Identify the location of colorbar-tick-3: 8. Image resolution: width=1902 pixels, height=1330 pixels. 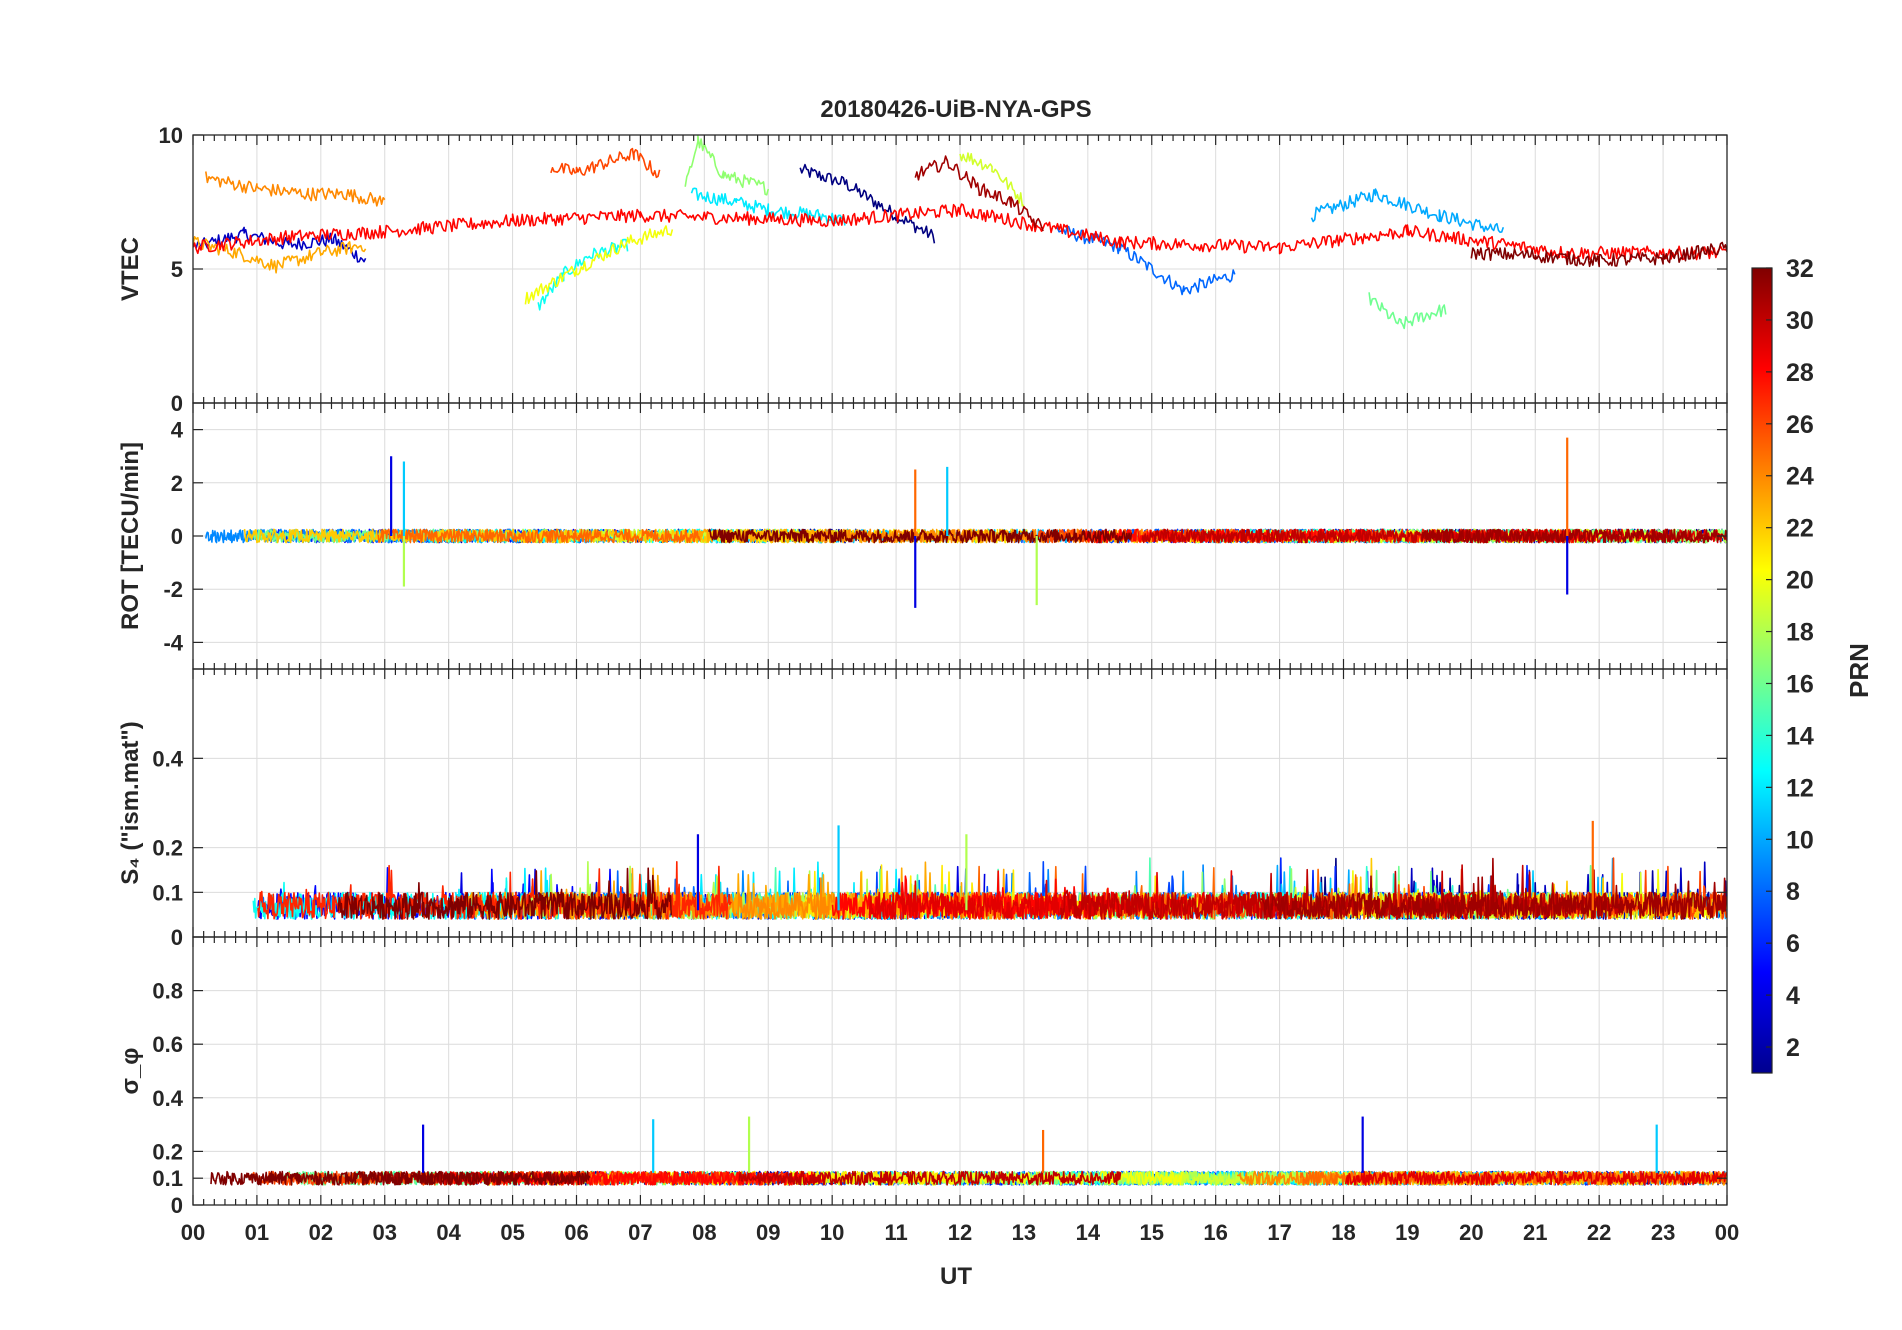
(1793, 892).